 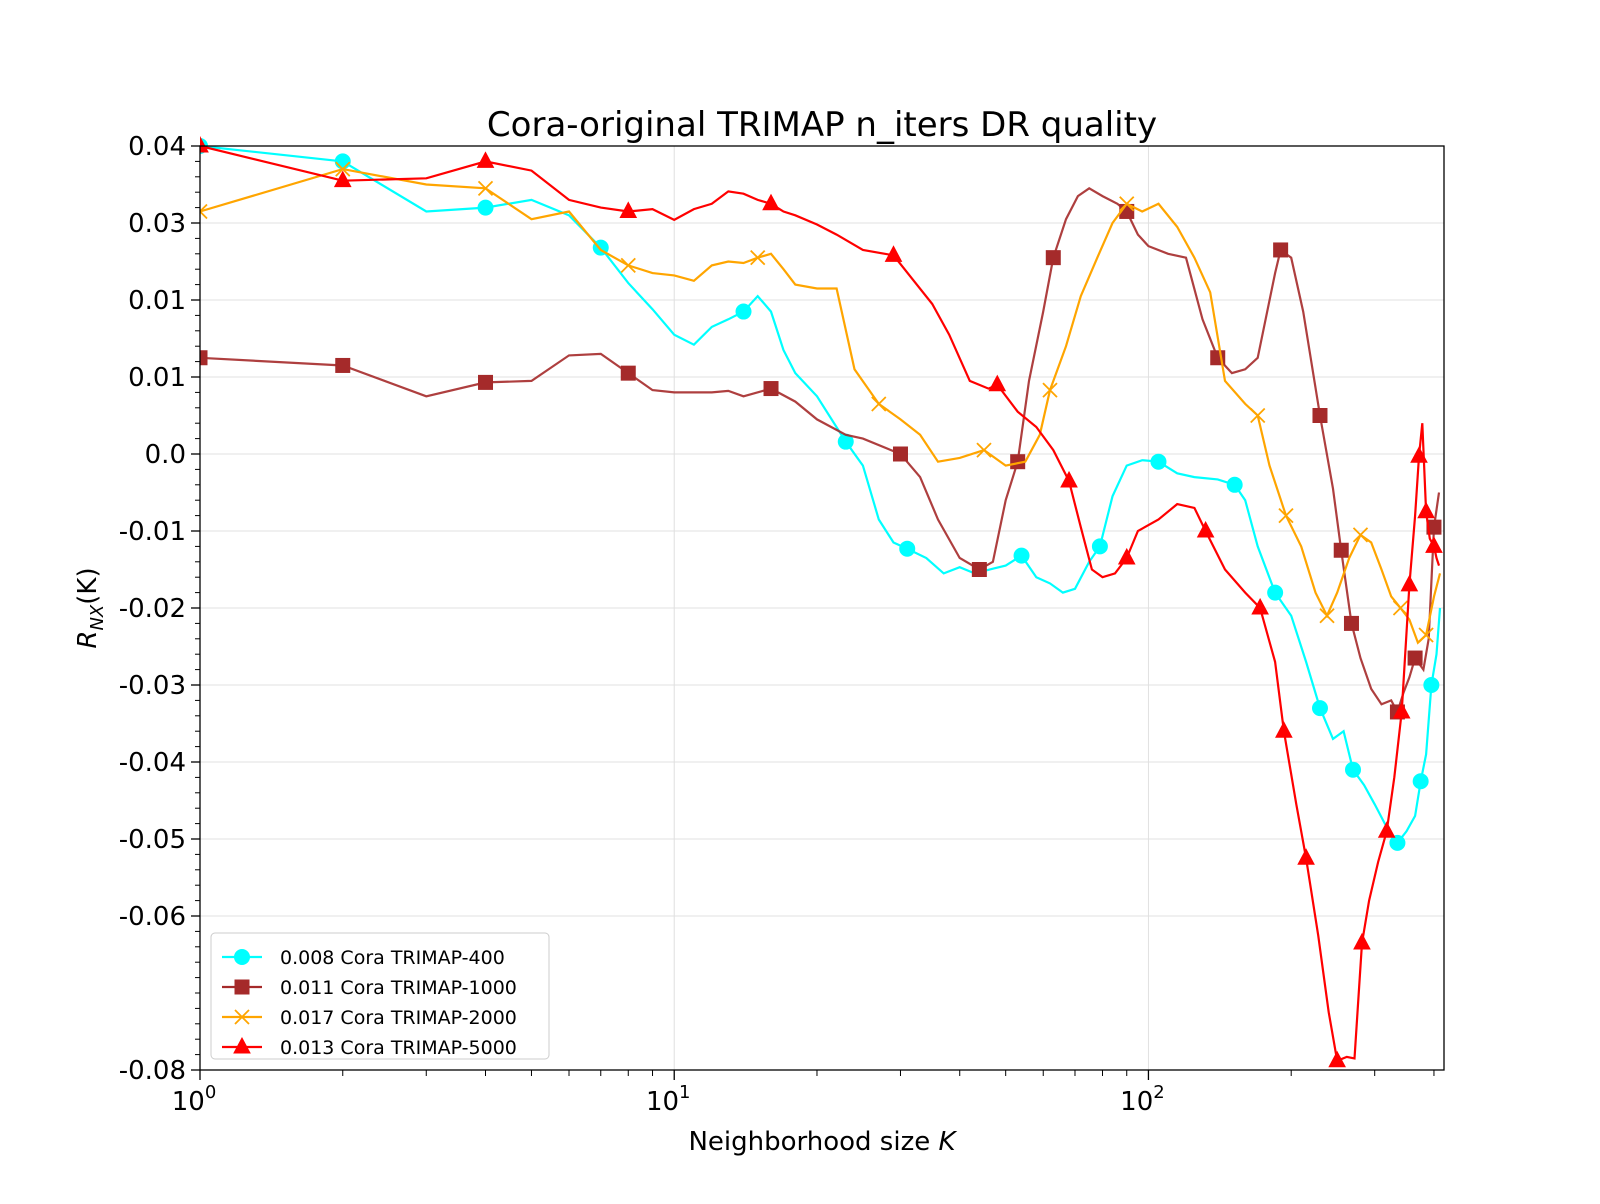 I want to click on legend-label: 0.011 Cora TRIMAP-1000, so click(x=398, y=988).